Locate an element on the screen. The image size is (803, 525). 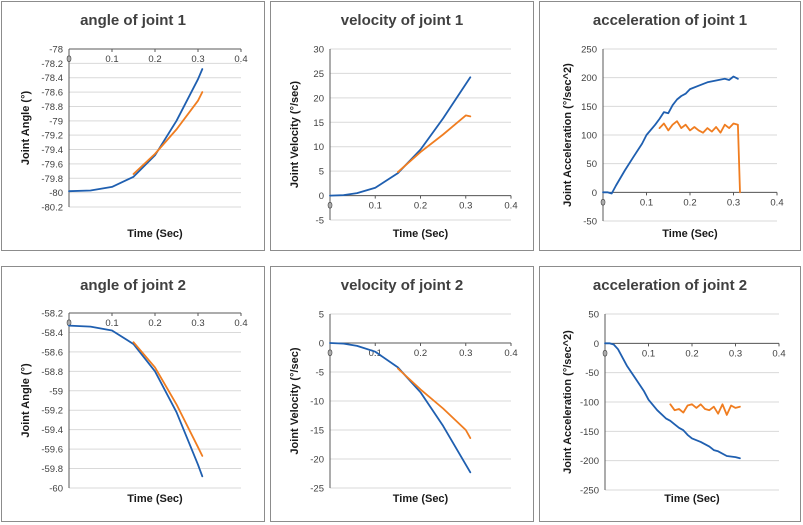
y-tick-label: -78.4 is located at coordinates (52, 78).